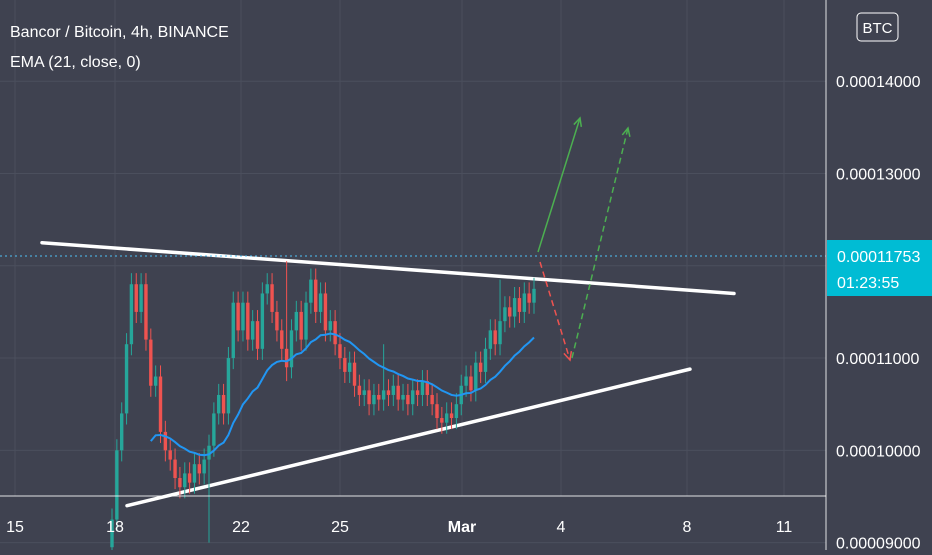 The image size is (932, 555). What do you see at coordinates (878, 174) in the screenshot?
I see `price-tick-label: 0.00013000` at bounding box center [878, 174].